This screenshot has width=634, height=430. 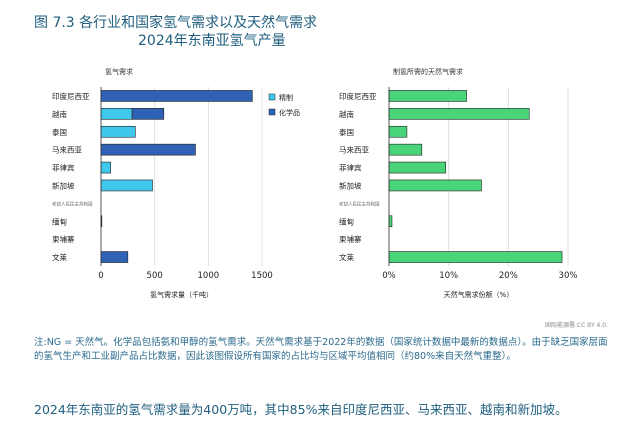 What do you see at coordinates (568, 276) in the screenshot?
I see `x-tick-label: 30%` at bounding box center [568, 276].